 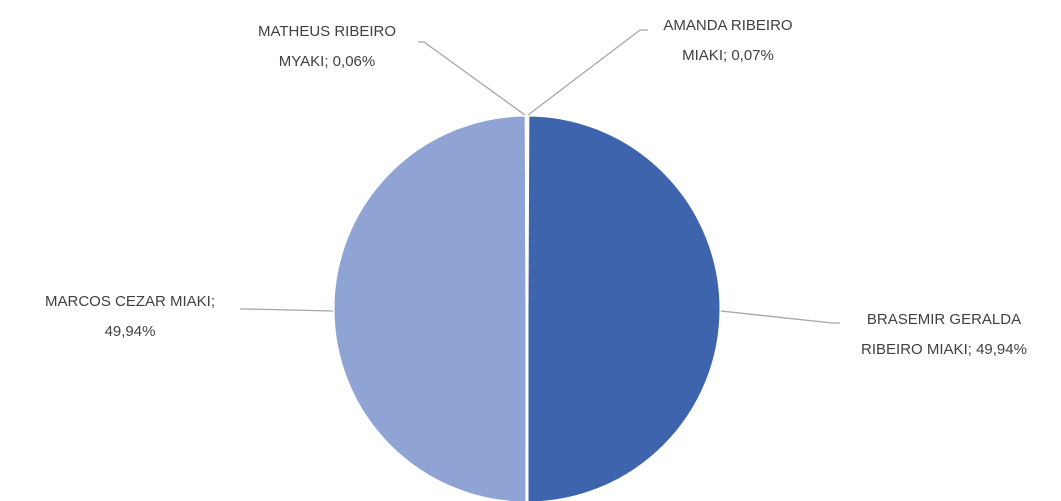 I want to click on data-label: MARCOS CEZAR MIAKI; 49,94%, so click(x=130, y=316).